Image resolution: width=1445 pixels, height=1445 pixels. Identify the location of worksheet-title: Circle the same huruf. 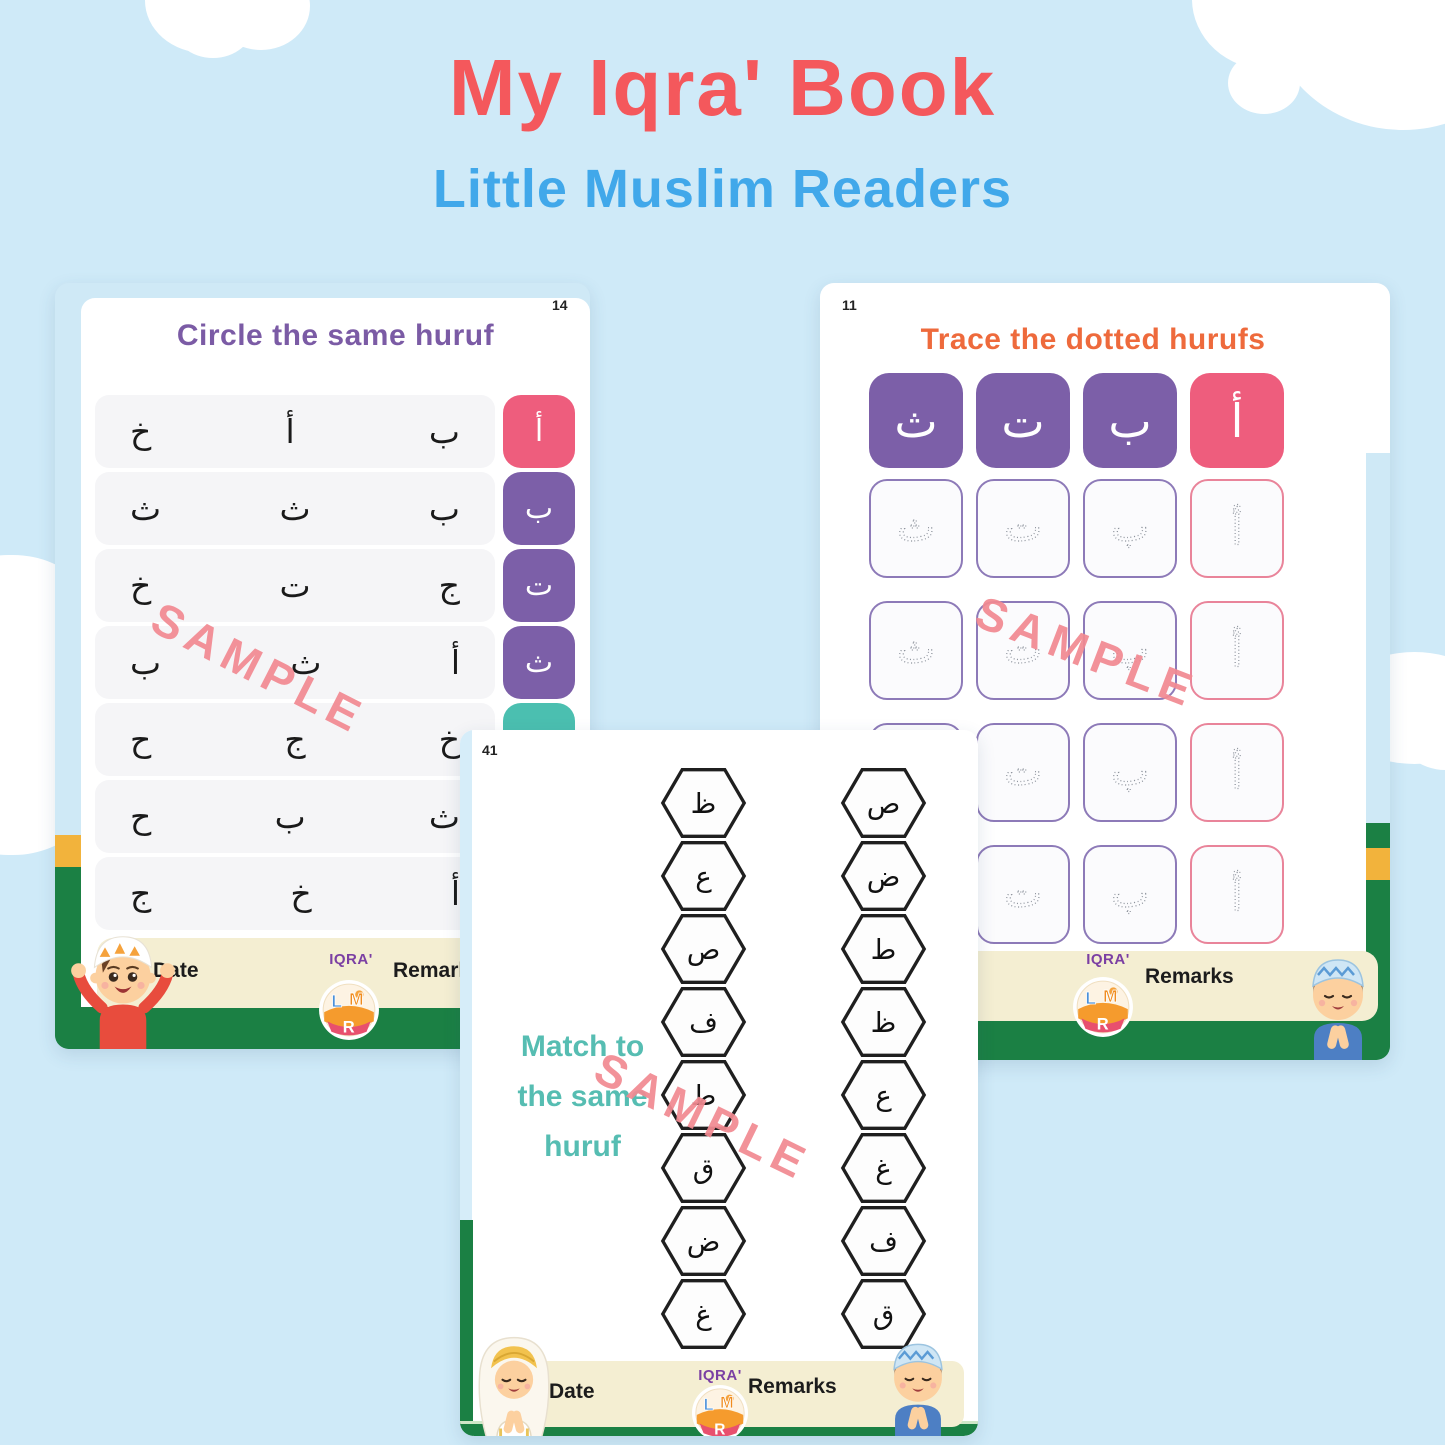
(335, 335).